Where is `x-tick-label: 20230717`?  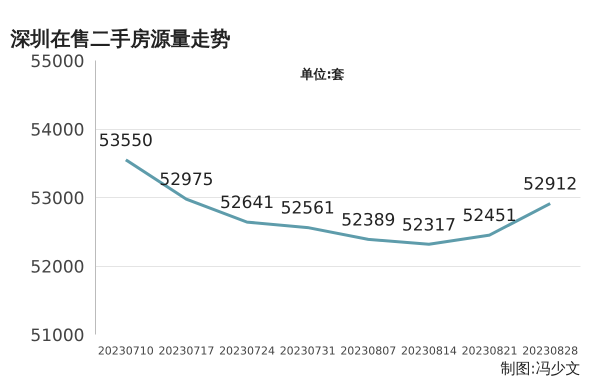
x-tick-label: 20230717 is located at coordinates (186, 351).